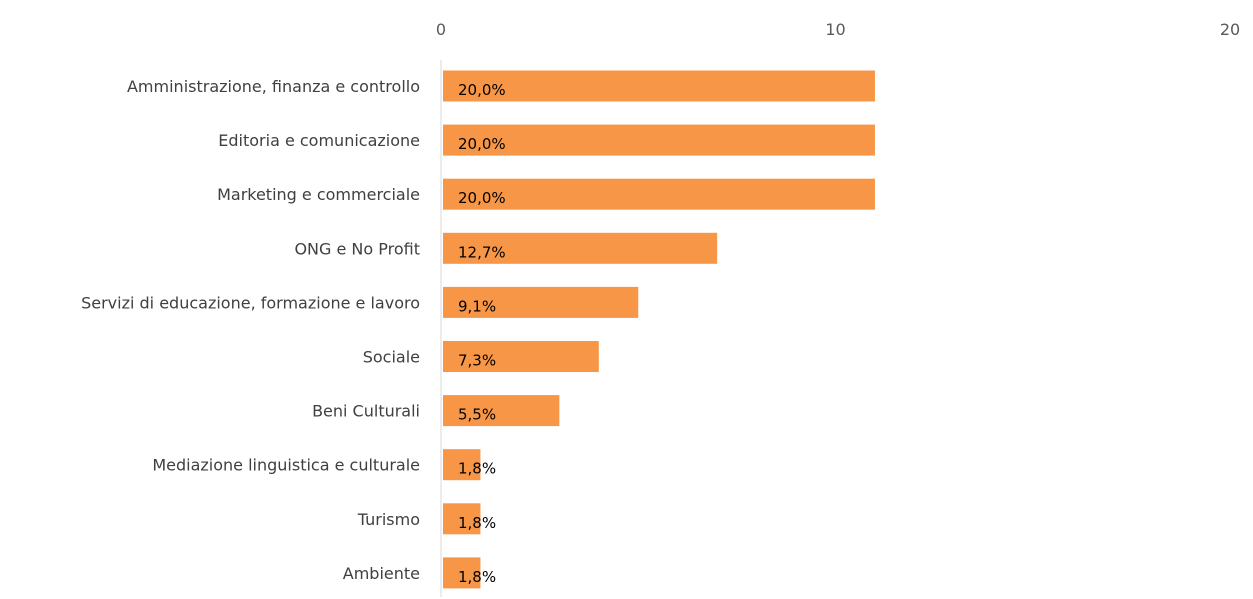 Image resolution: width=1253 pixels, height=599 pixels. What do you see at coordinates (388, 519) in the screenshot?
I see `category-label: Turismo` at bounding box center [388, 519].